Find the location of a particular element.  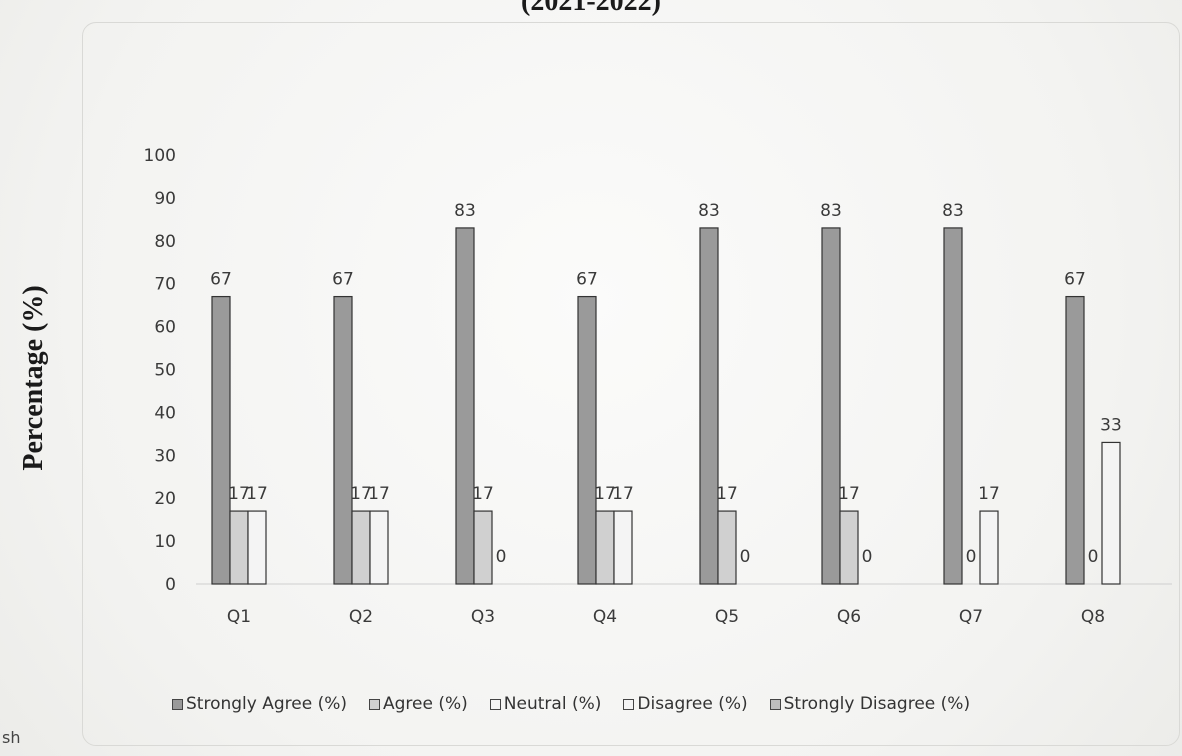

legend-item: Agree (%) is located at coordinates (418, 704).